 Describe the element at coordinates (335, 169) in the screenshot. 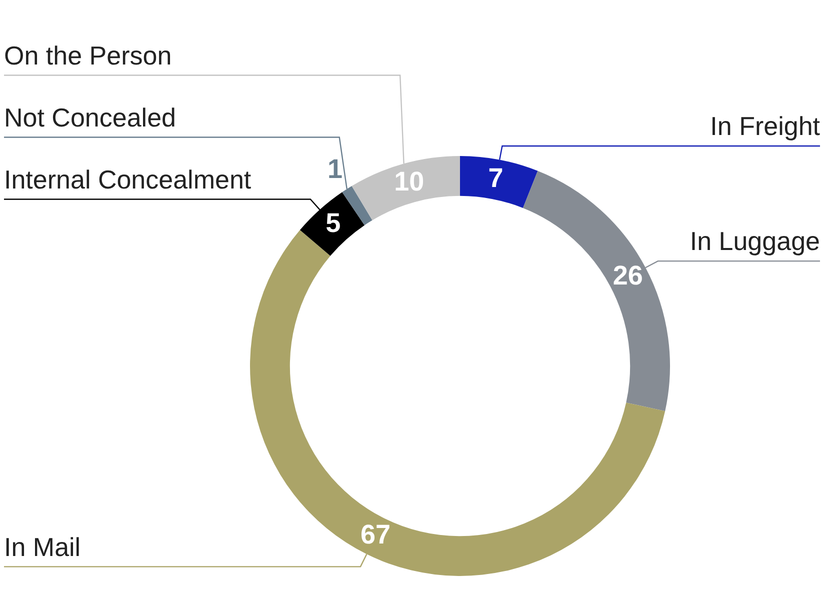

I see `data-label: 1` at that location.